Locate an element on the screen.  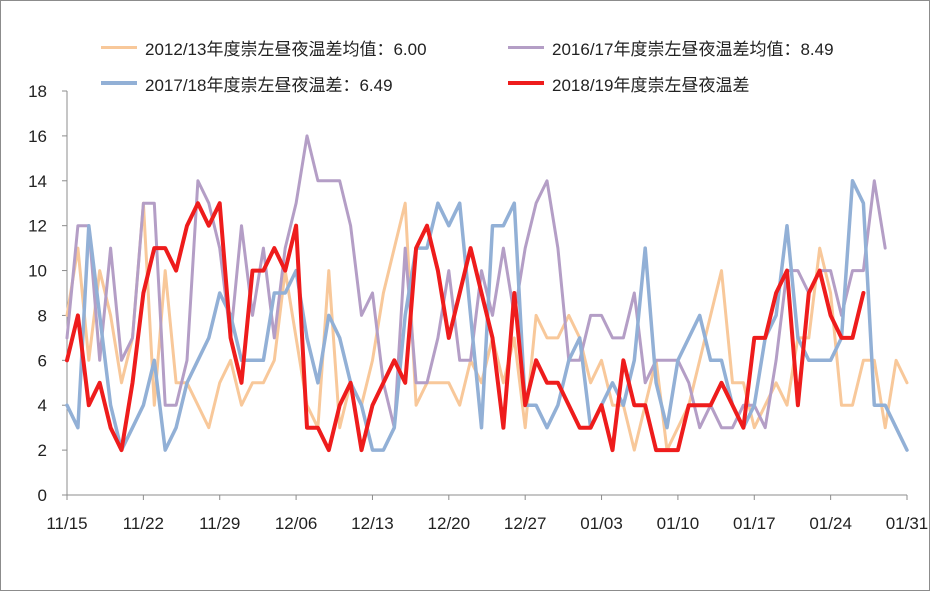
x-tick-label: 11/22 is located at coordinates (143, 523).